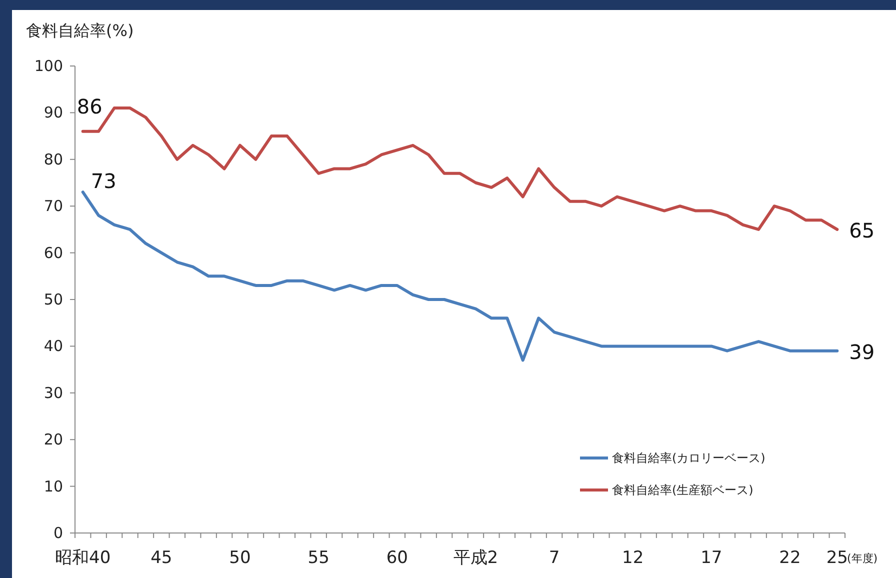  I want to click on y-tick-label: 20, so click(53, 439).